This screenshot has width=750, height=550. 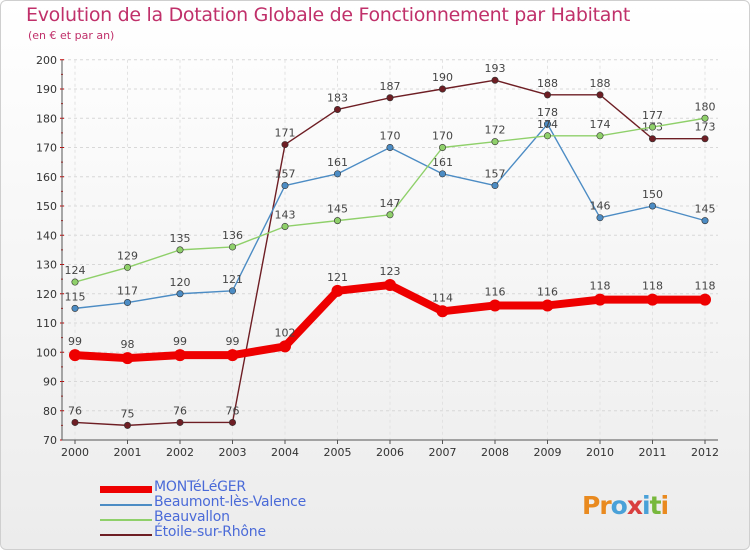 What do you see at coordinates (50, 382) in the screenshot?
I see `y-tick-label: 90` at bounding box center [50, 382].